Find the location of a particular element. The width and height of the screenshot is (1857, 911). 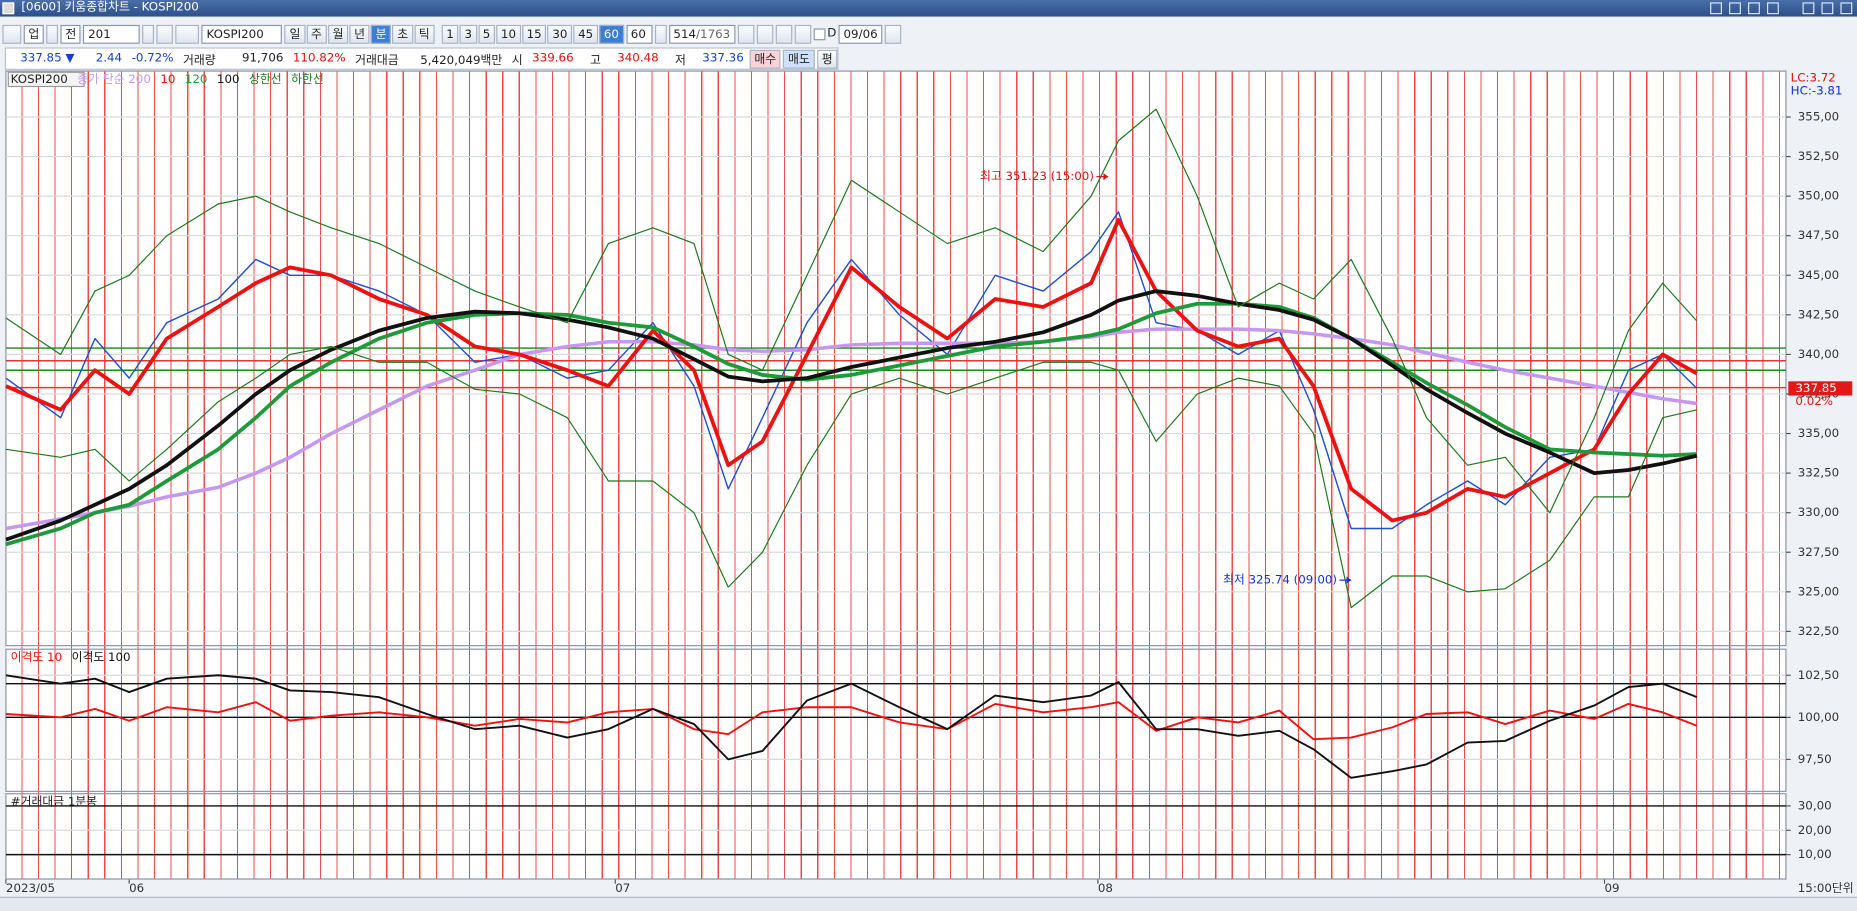

legend-entry: KOSPI200 is located at coordinates (39, 79).